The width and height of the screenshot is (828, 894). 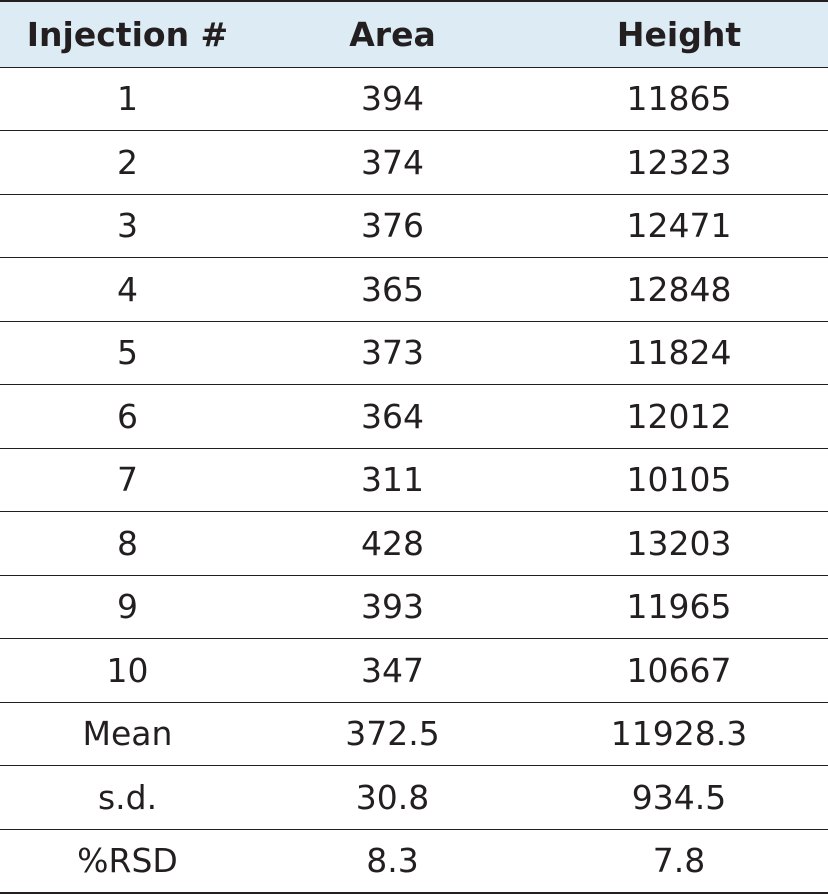 What do you see at coordinates (679, 416) in the screenshot?
I see `cell-height: 12012` at bounding box center [679, 416].